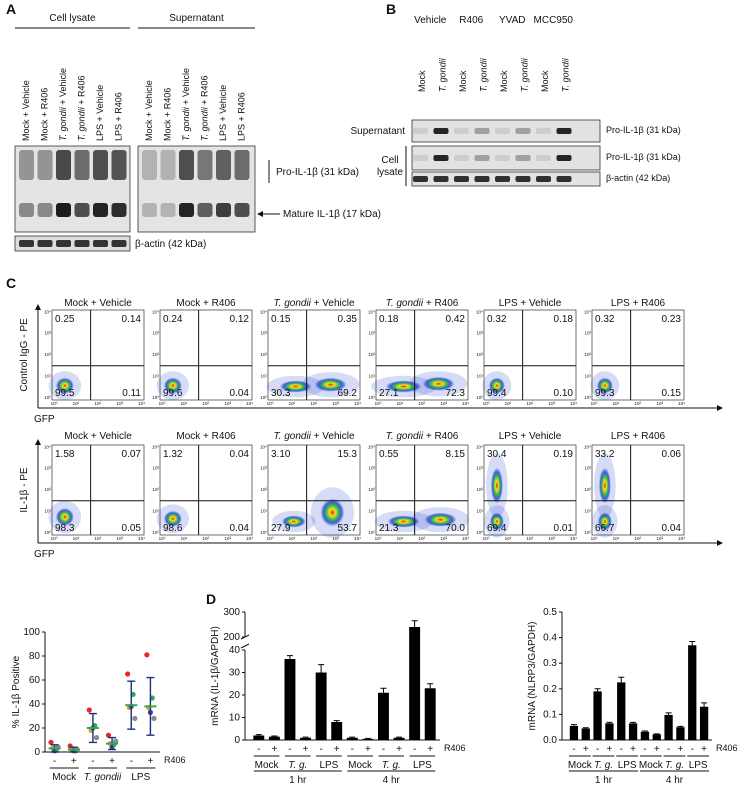 The width and height of the screenshot is (747, 790). I want to click on y-tick-label: 20, so click(235, 695).